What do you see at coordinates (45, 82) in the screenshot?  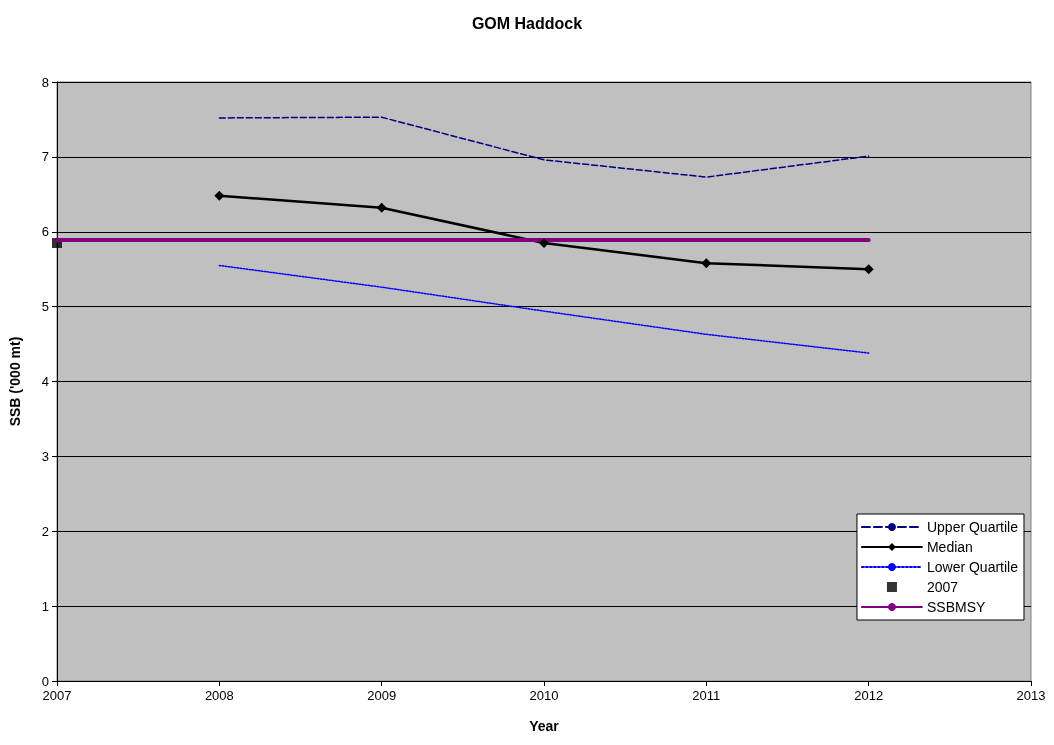 I see `y-tick-label: 8` at bounding box center [45, 82].